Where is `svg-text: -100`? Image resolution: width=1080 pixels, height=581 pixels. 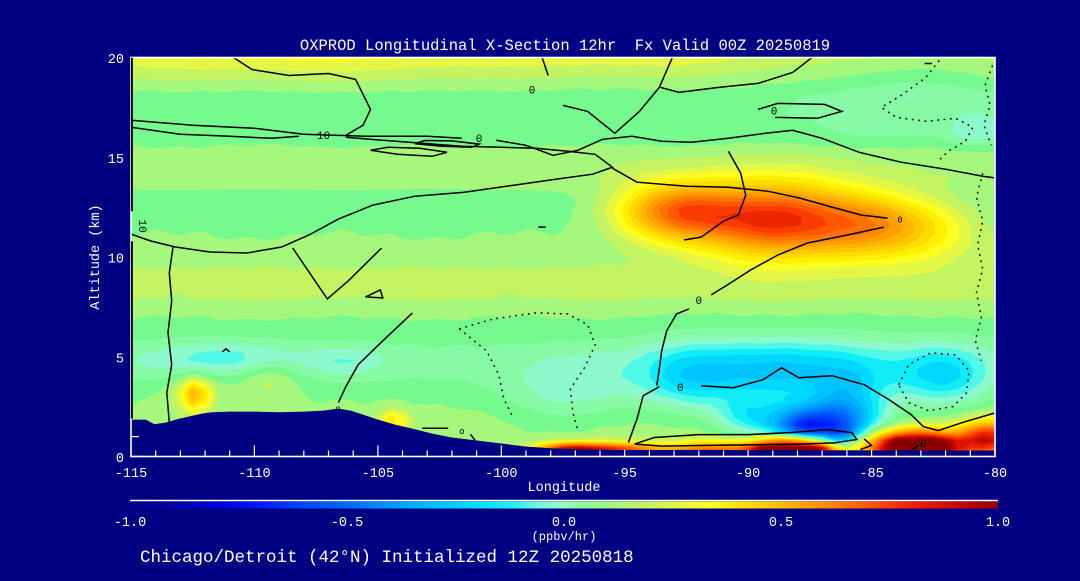
svg-text: -100 is located at coordinates (501, 474).